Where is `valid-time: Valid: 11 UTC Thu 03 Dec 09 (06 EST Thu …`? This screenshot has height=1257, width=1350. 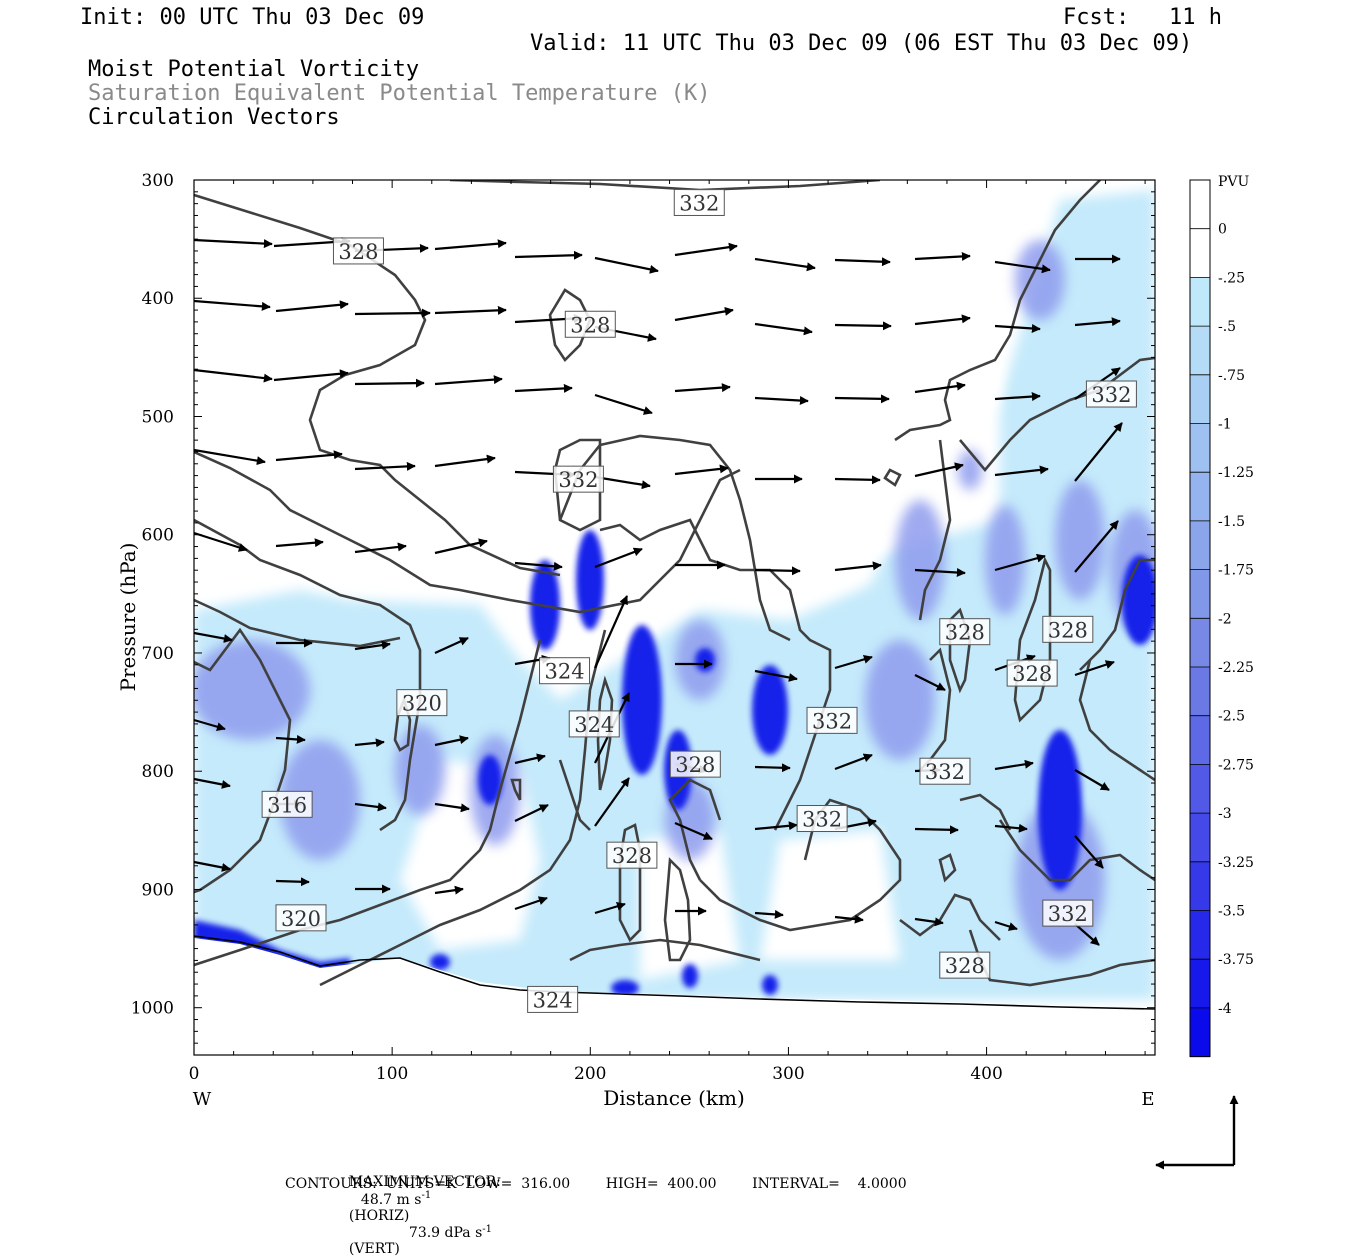 valid-time: Valid: 11 UTC Thu 03 Dec 09 (06 EST Thu … is located at coordinates (861, 43).